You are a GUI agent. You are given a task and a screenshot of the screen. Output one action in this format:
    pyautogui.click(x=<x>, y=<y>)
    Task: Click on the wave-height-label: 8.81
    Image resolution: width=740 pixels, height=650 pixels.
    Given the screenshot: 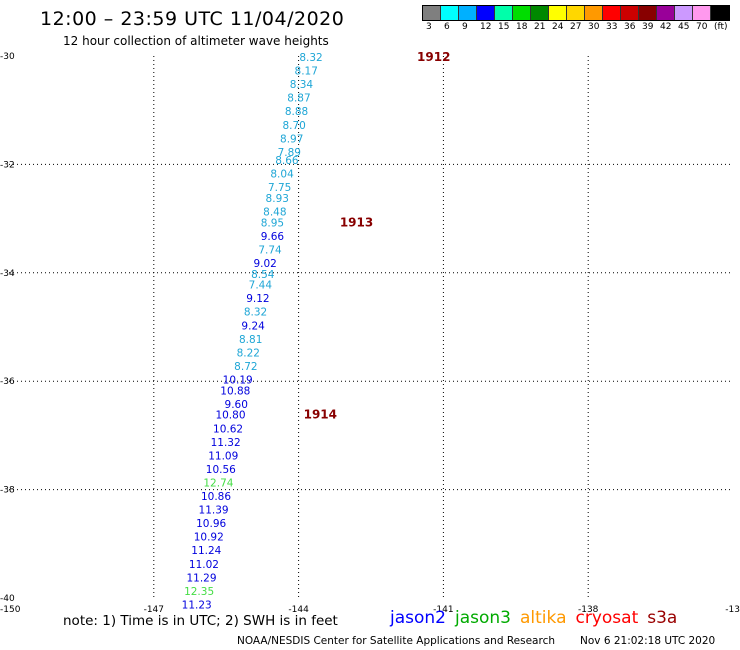 What is the action you would take?
    pyautogui.click(x=250, y=340)
    